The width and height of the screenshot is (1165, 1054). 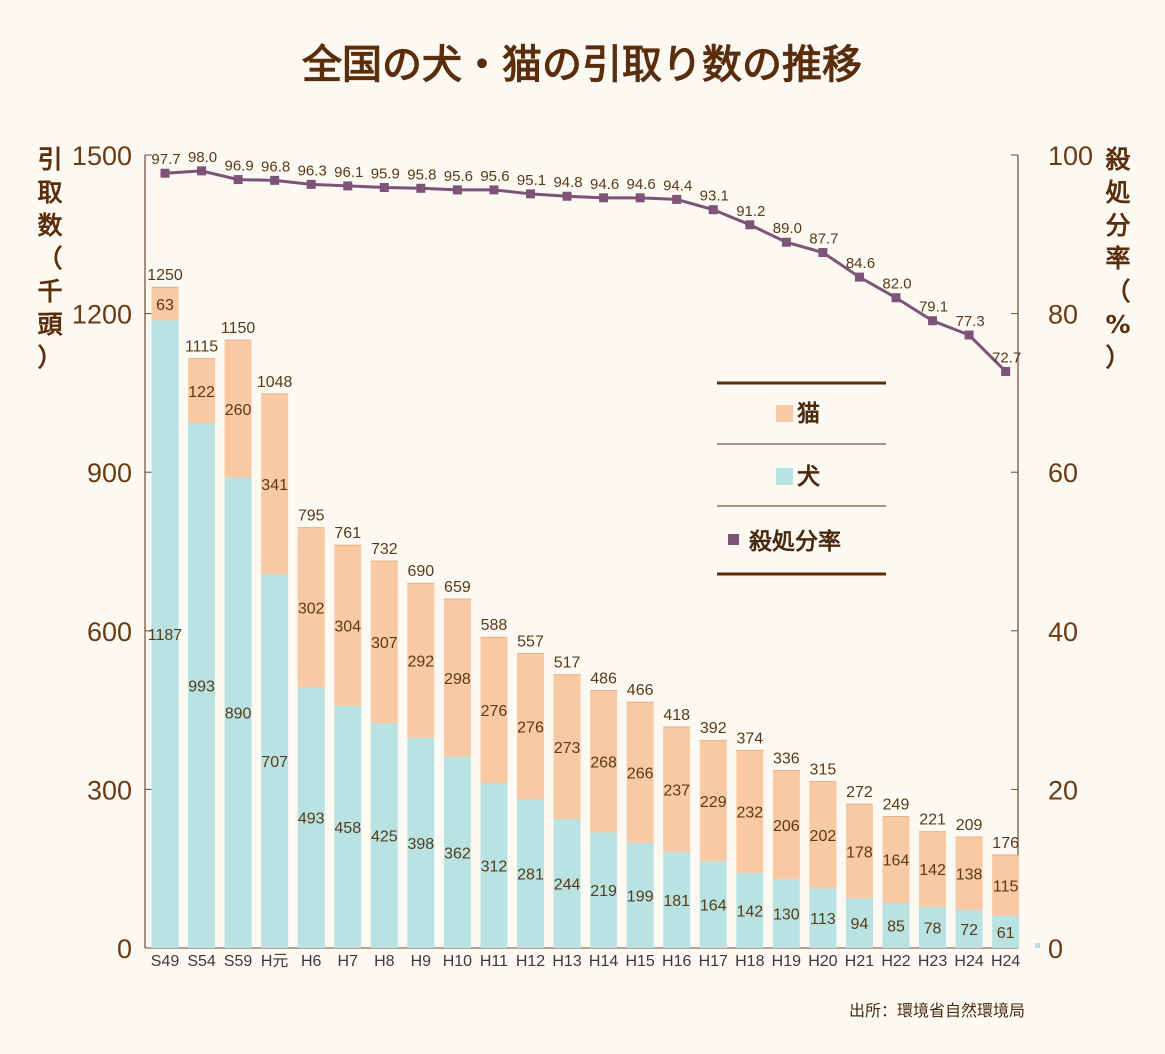 I want to click on y2-axis-label-text: 殺処分率（%）, so click(x=1118, y=258).